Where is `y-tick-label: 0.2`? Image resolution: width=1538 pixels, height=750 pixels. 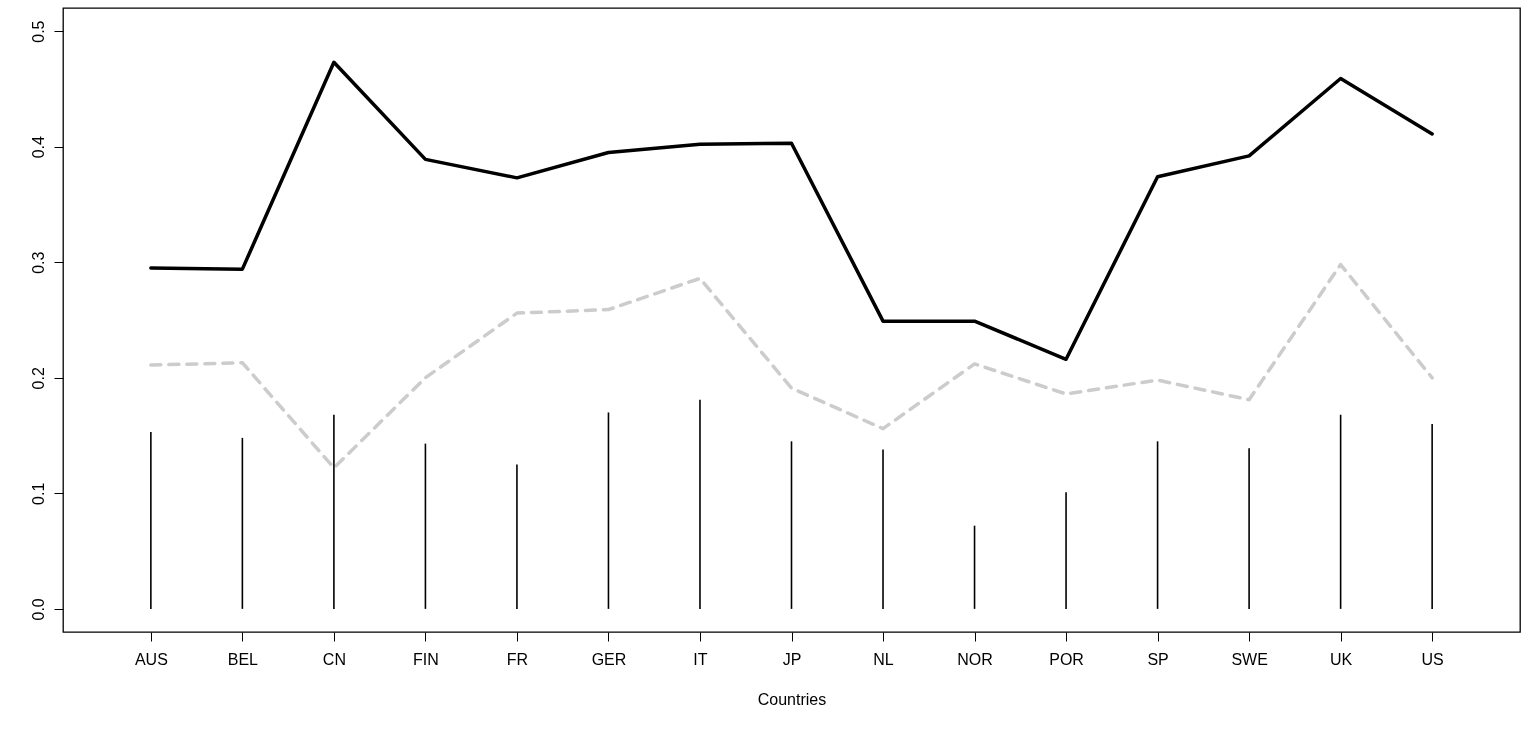 y-tick-label: 0.2 is located at coordinates (38, 378).